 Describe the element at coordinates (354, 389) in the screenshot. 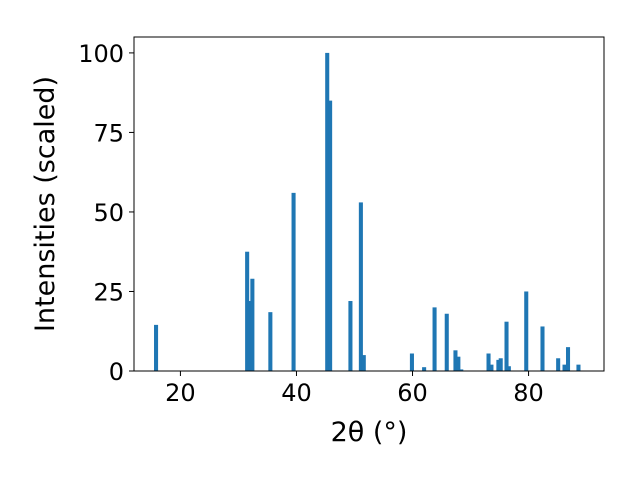

I see `x-axis-ticks: 20 40 60 80` at that location.